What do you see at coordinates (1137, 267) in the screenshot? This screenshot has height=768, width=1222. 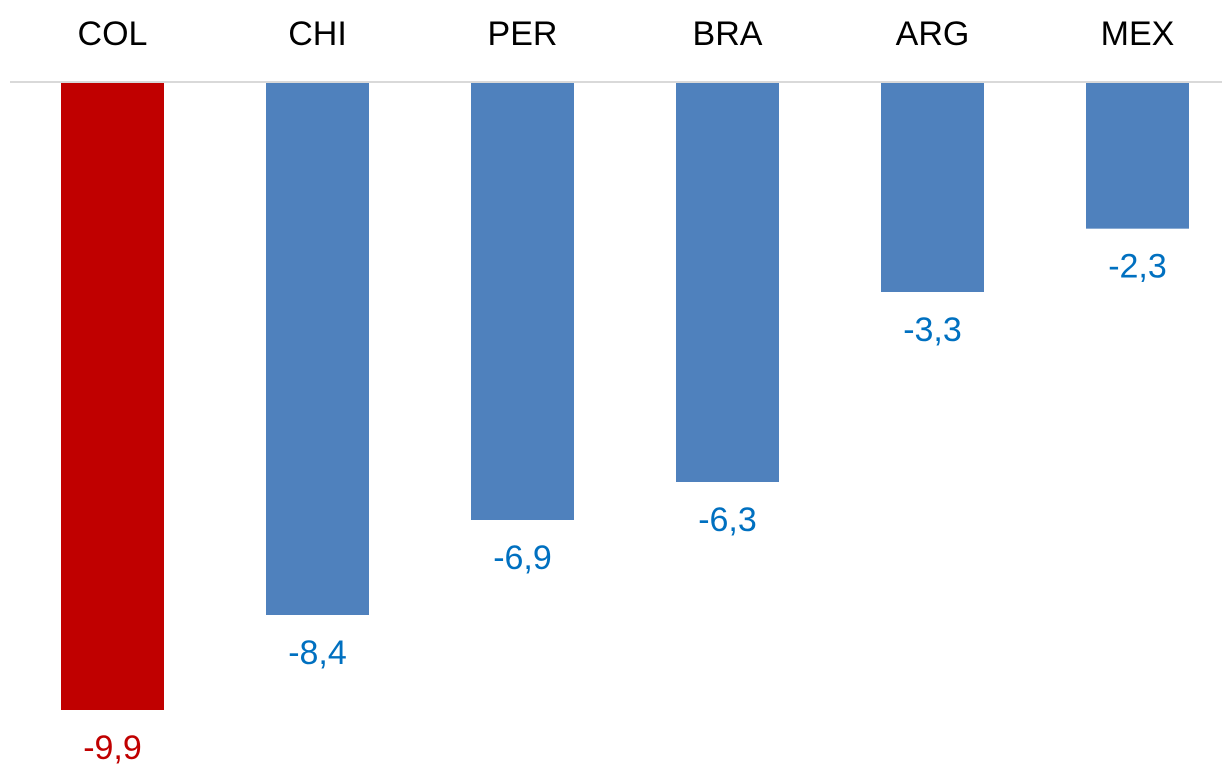 I see `value-label: -2,3` at bounding box center [1137, 267].